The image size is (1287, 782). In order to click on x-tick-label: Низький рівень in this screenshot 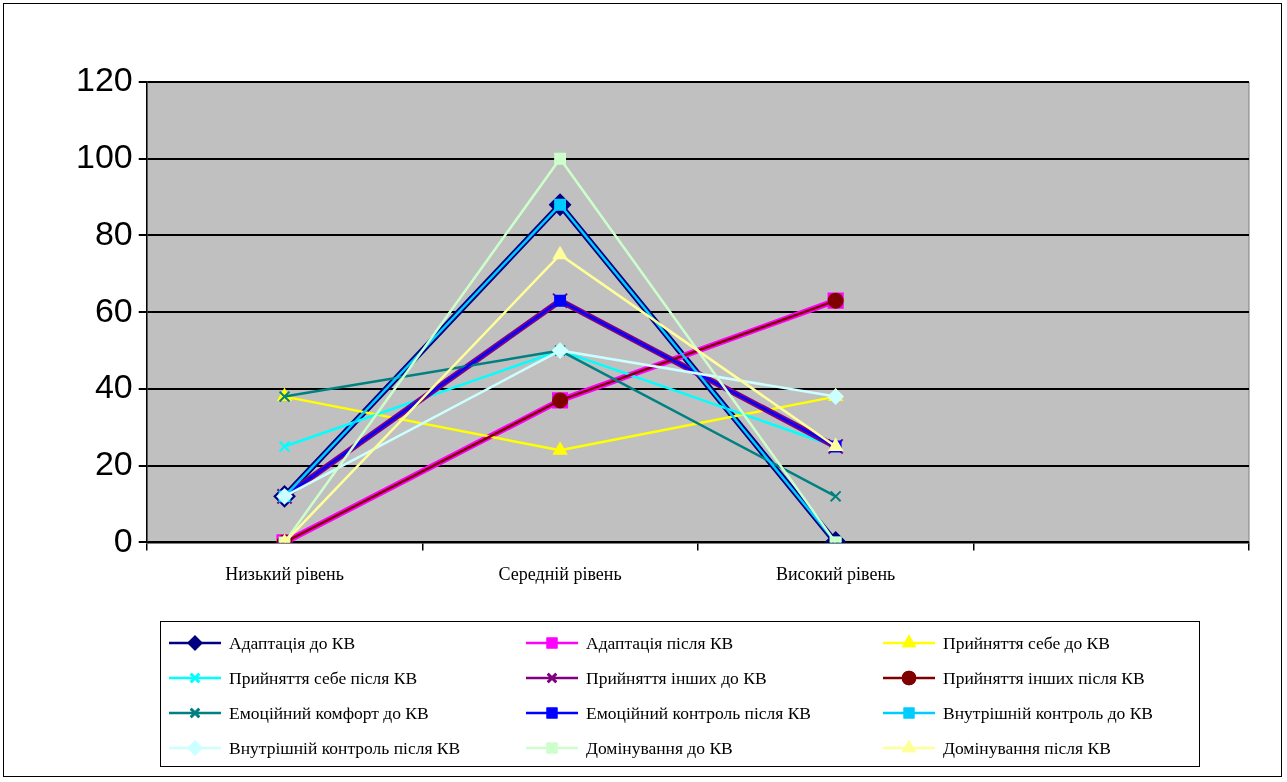, I will do `click(284, 573)`.